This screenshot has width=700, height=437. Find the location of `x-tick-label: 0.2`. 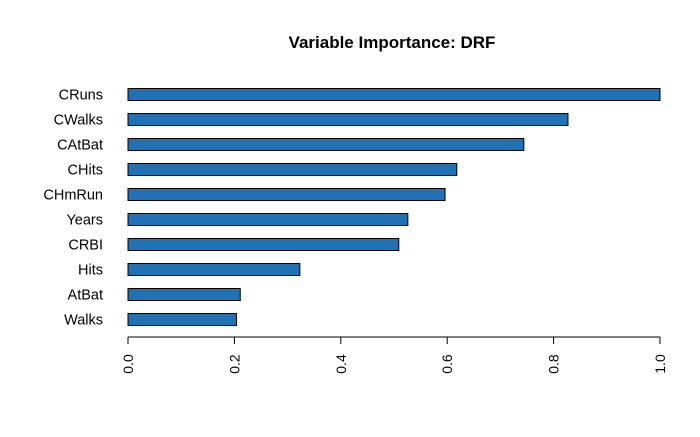

x-tick-label: 0.2 is located at coordinates (234, 364).